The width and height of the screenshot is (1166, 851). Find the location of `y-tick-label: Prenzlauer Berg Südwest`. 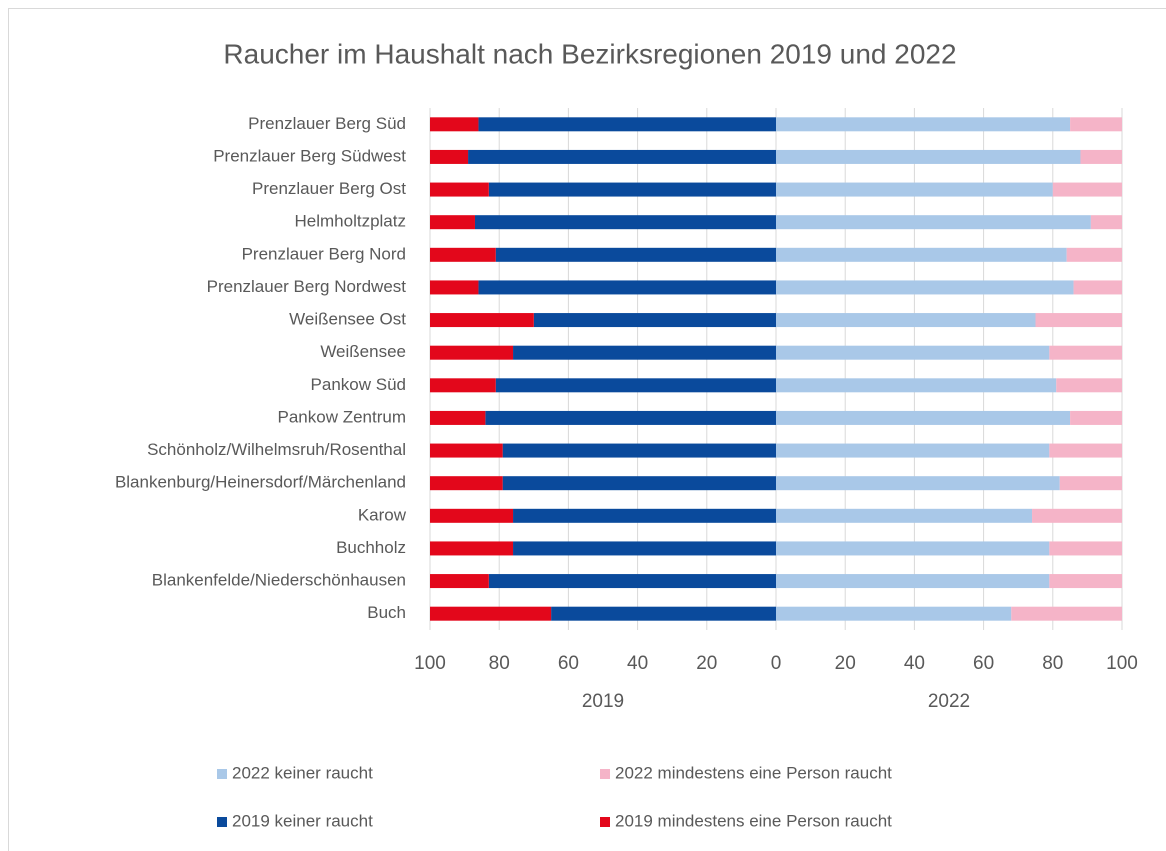

y-tick-label: Prenzlauer Berg Südwest is located at coordinates (309, 155).